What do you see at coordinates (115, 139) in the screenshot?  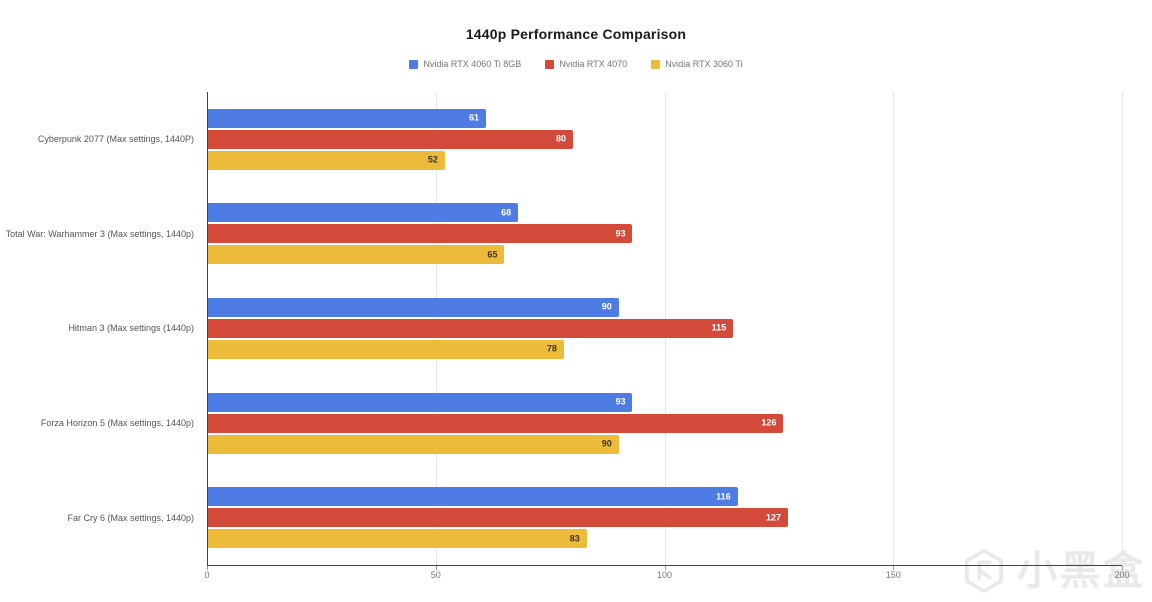 I see `category-label: Cyberpunk 2077 (Max settings, 1440P)` at bounding box center [115, 139].